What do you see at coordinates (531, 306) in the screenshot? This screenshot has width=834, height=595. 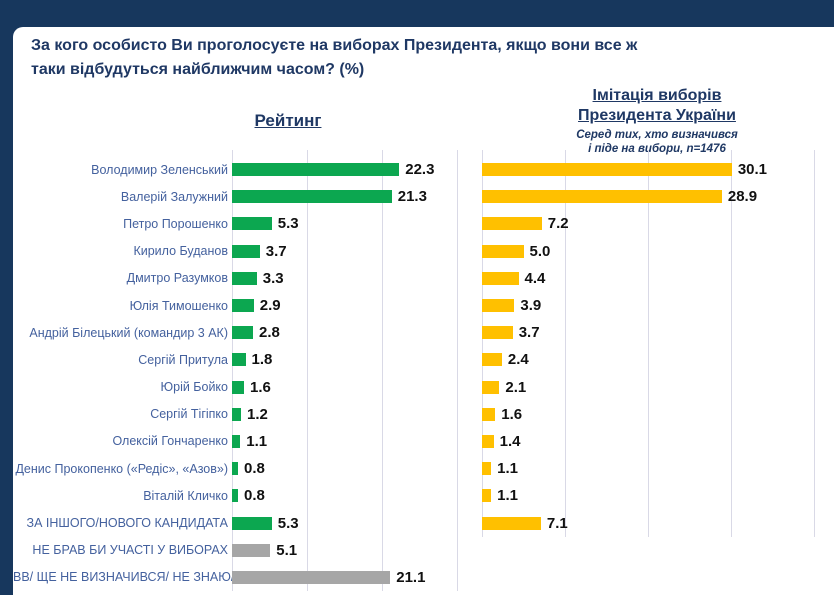 I see `imitation-value: 3.9` at bounding box center [531, 306].